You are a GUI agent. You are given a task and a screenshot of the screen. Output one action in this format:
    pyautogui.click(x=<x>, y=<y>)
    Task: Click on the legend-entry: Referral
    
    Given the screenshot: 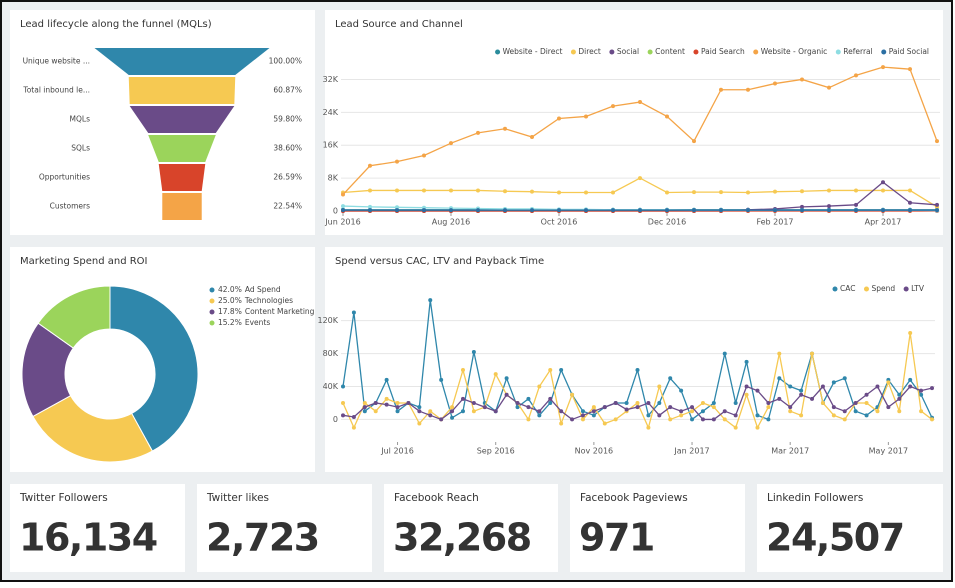 What is the action you would take?
    pyautogui.click(x=857, y=51)
    